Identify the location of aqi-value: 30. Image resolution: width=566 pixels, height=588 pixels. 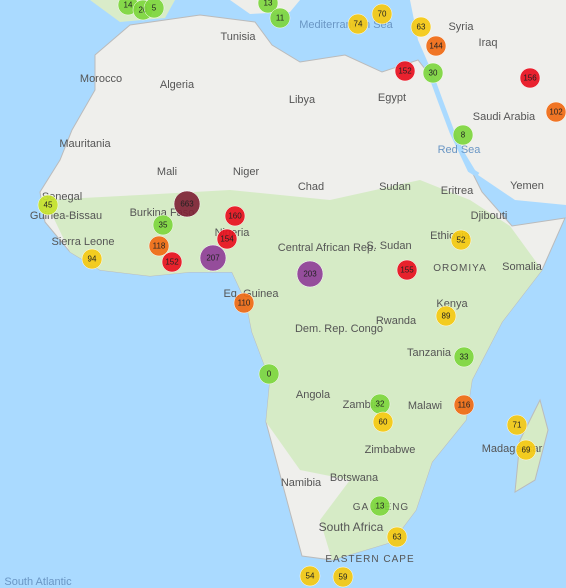
(433, 73).